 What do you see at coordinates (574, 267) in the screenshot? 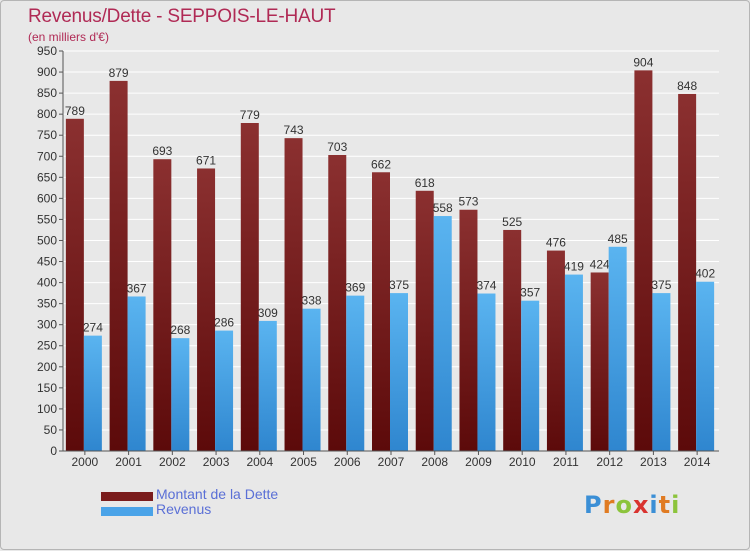
I see `data-label: 419` at bounding box center [574, 267].